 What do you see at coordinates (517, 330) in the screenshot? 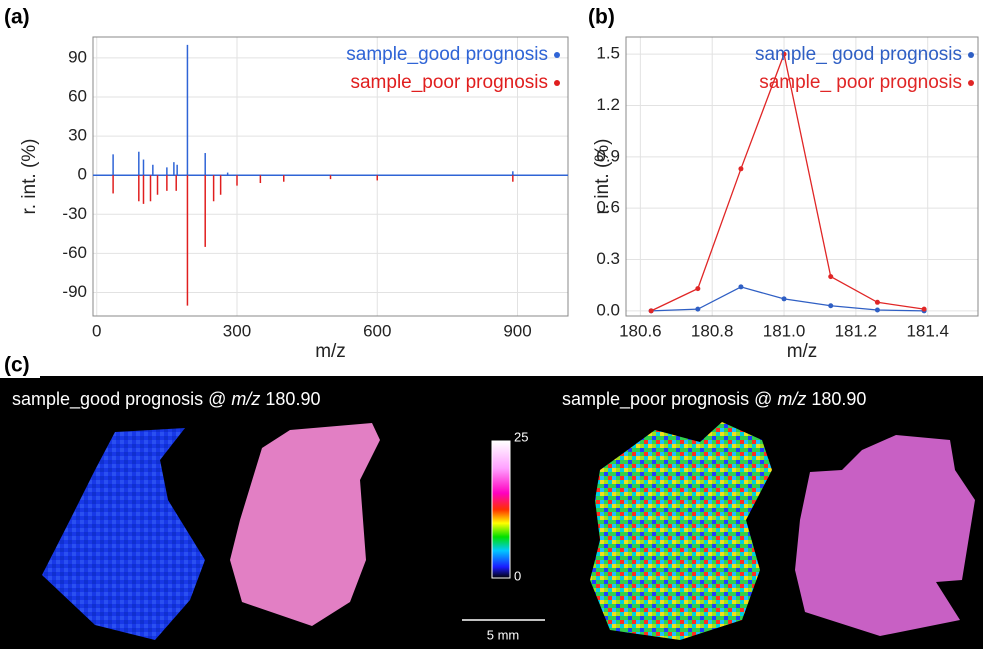
I see `x-tick-label: 900` at bounding box center [517, 330].